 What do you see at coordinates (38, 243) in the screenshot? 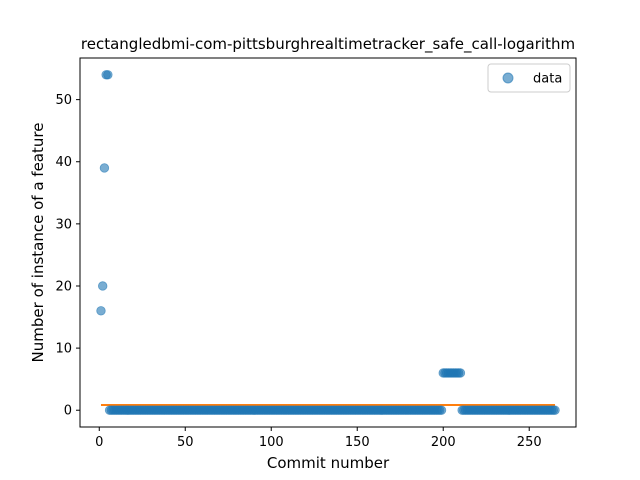
I see `y-axis-title: Number of instance of a feature` at bounding box center [38, 243].